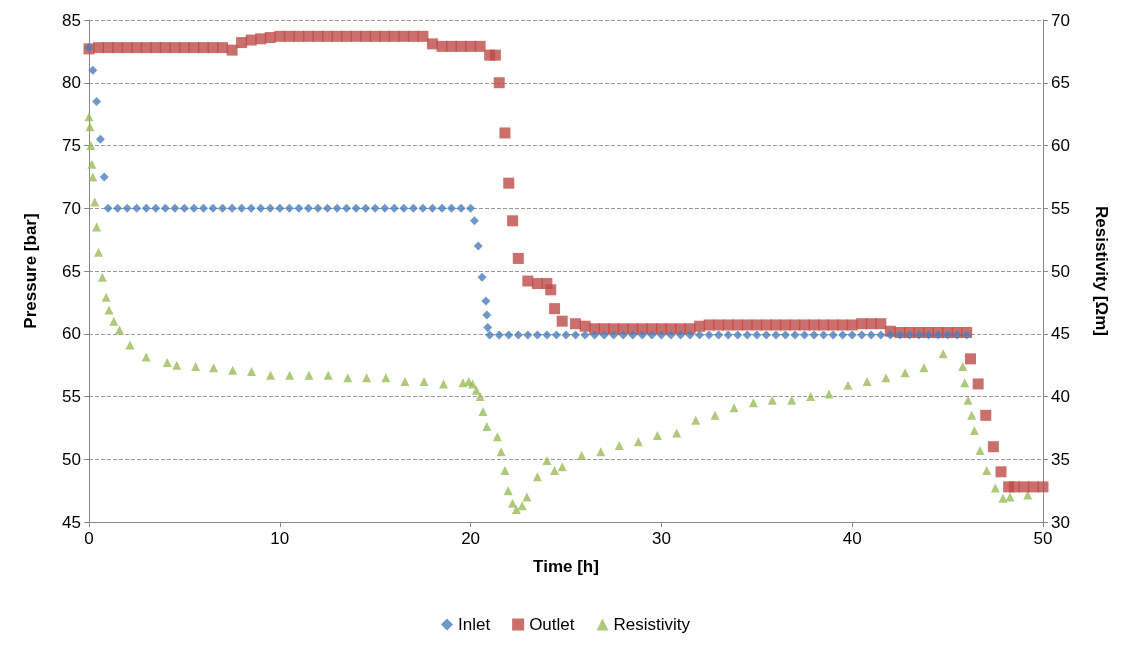  Describe the element at coordinates (1060, 522) in the screenshot. I see `y2-tick-label: 30` at that location.